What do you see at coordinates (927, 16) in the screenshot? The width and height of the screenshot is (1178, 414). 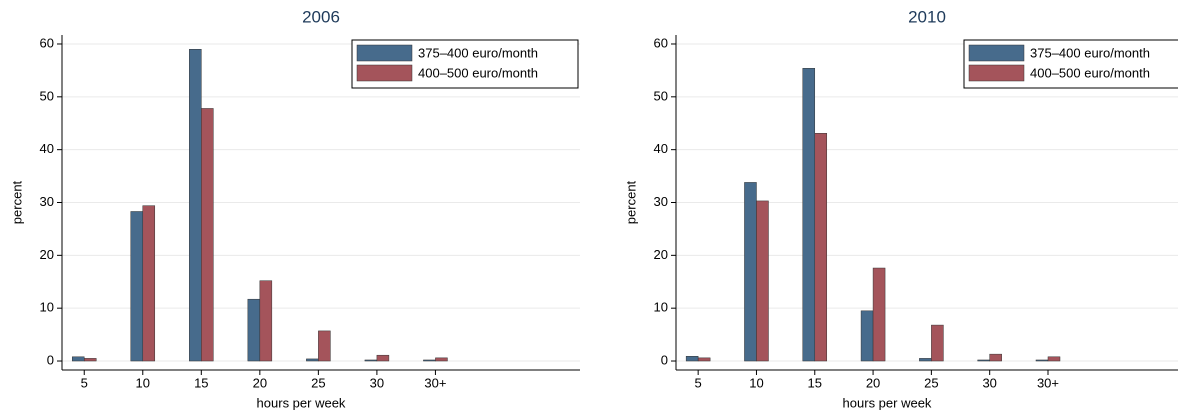 I see `chart-title: 2010` at bounding box center [927, 16].